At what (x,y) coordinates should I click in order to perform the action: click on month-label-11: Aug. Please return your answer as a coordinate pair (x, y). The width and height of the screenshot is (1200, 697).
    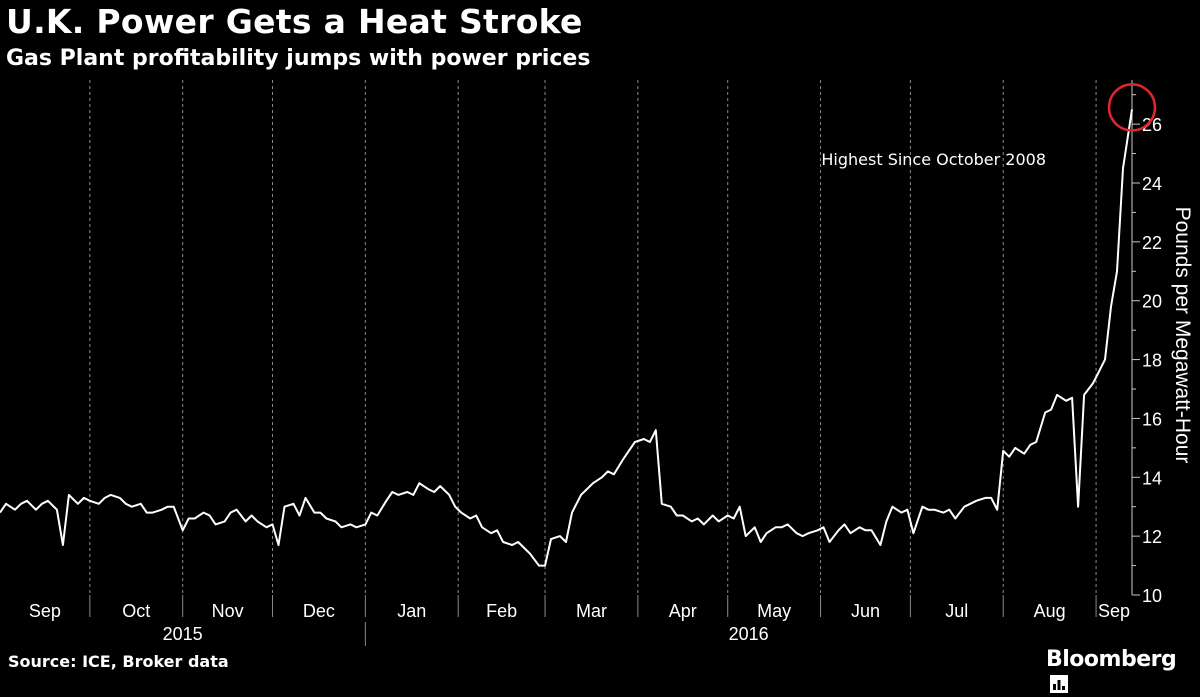
    Looking at the image, I should click on (1050, 611).